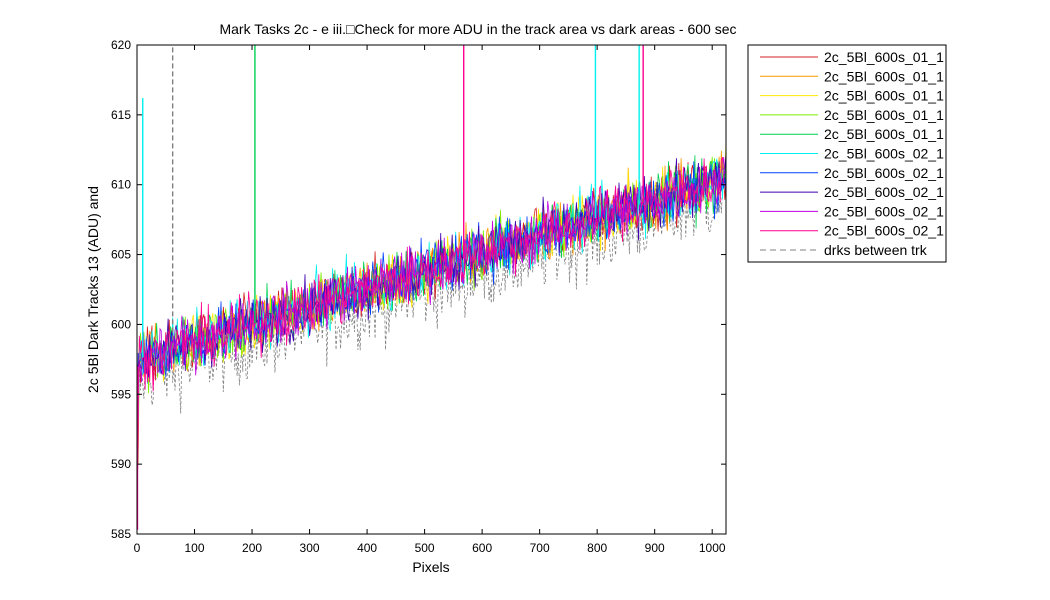 The height and width of the screenshot is (600, 1050). I want to click on y-tick-label: 590, so click(121, 464).